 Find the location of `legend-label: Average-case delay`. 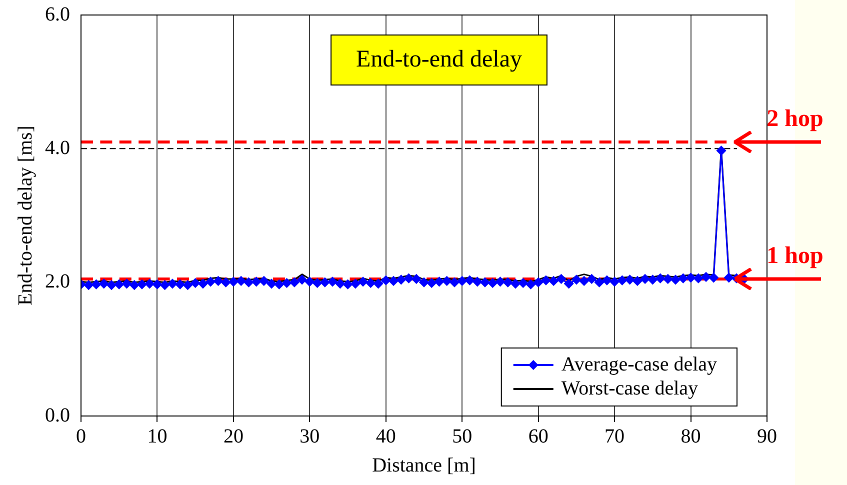

legend-label: Average-case delay is located at coordinates (639, 364).